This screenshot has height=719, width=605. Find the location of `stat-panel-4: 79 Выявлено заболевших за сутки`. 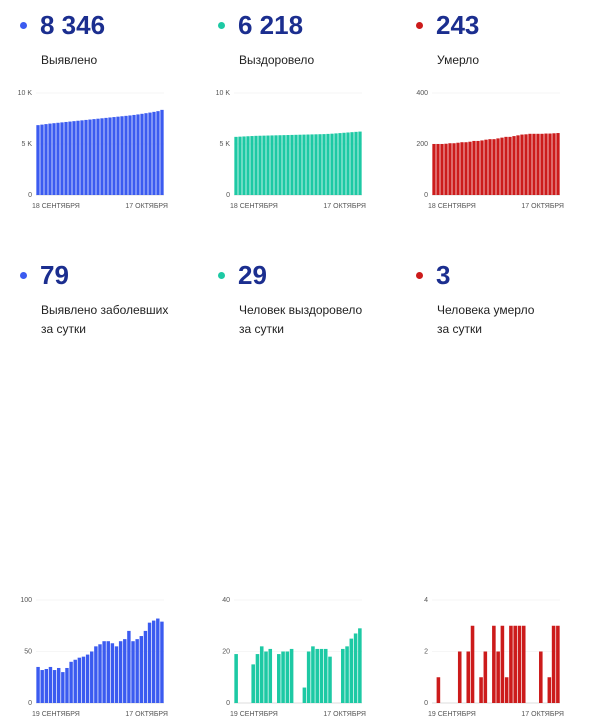

stat-panel-4: 79 Выявлено заболевших за сутки is located at coordinates (115, 366).